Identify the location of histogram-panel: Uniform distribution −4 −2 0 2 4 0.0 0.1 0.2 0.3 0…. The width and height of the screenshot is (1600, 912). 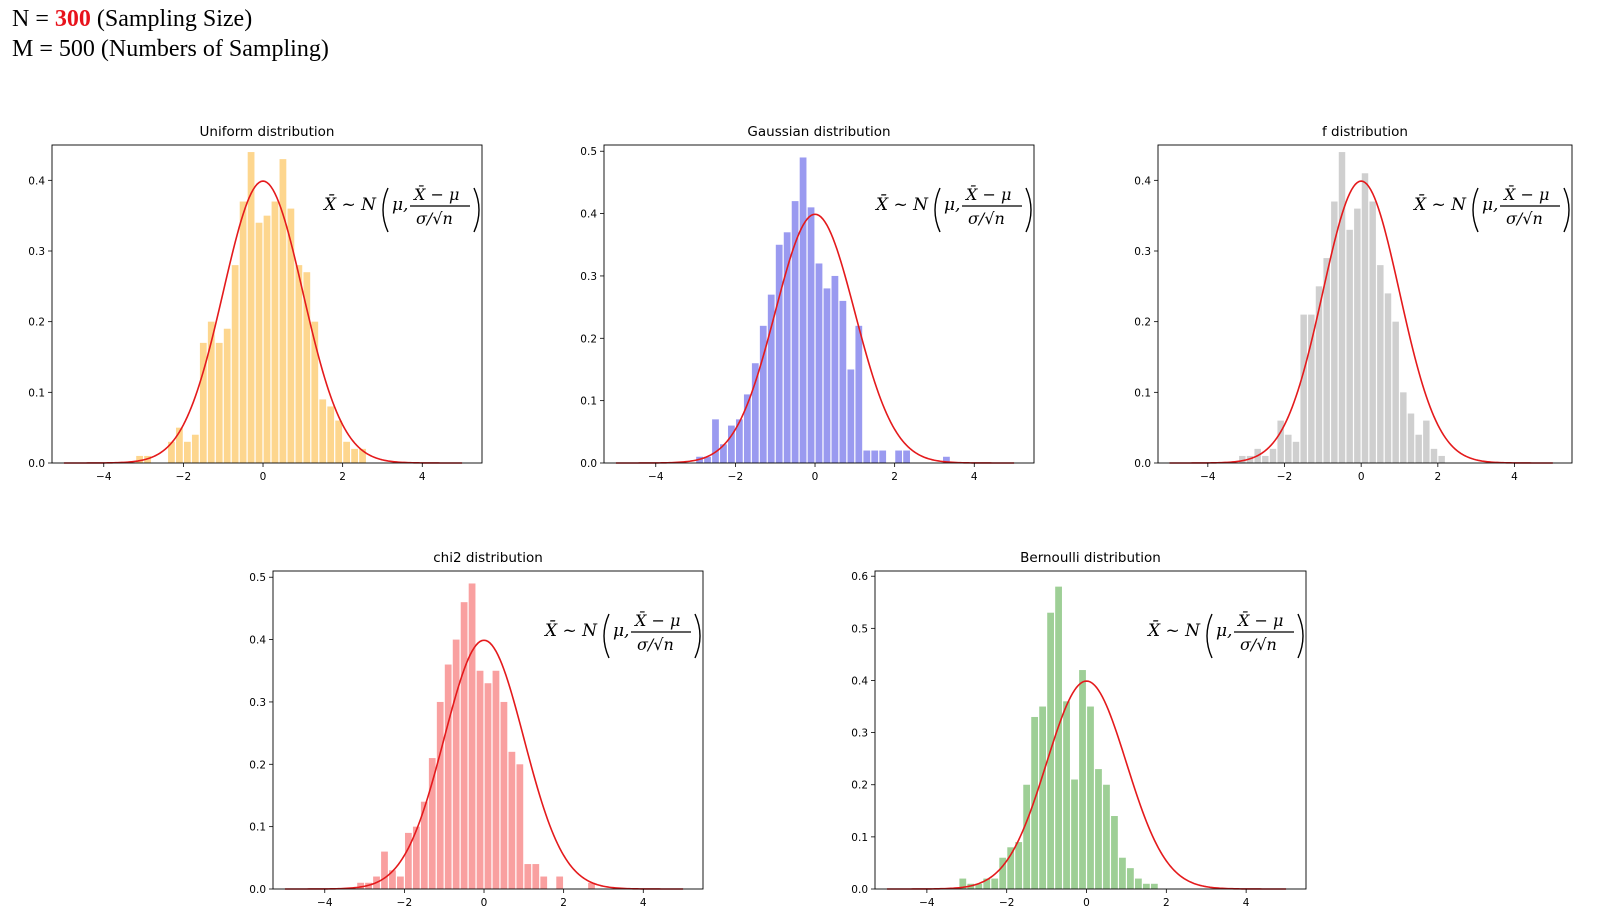
(255, 303).